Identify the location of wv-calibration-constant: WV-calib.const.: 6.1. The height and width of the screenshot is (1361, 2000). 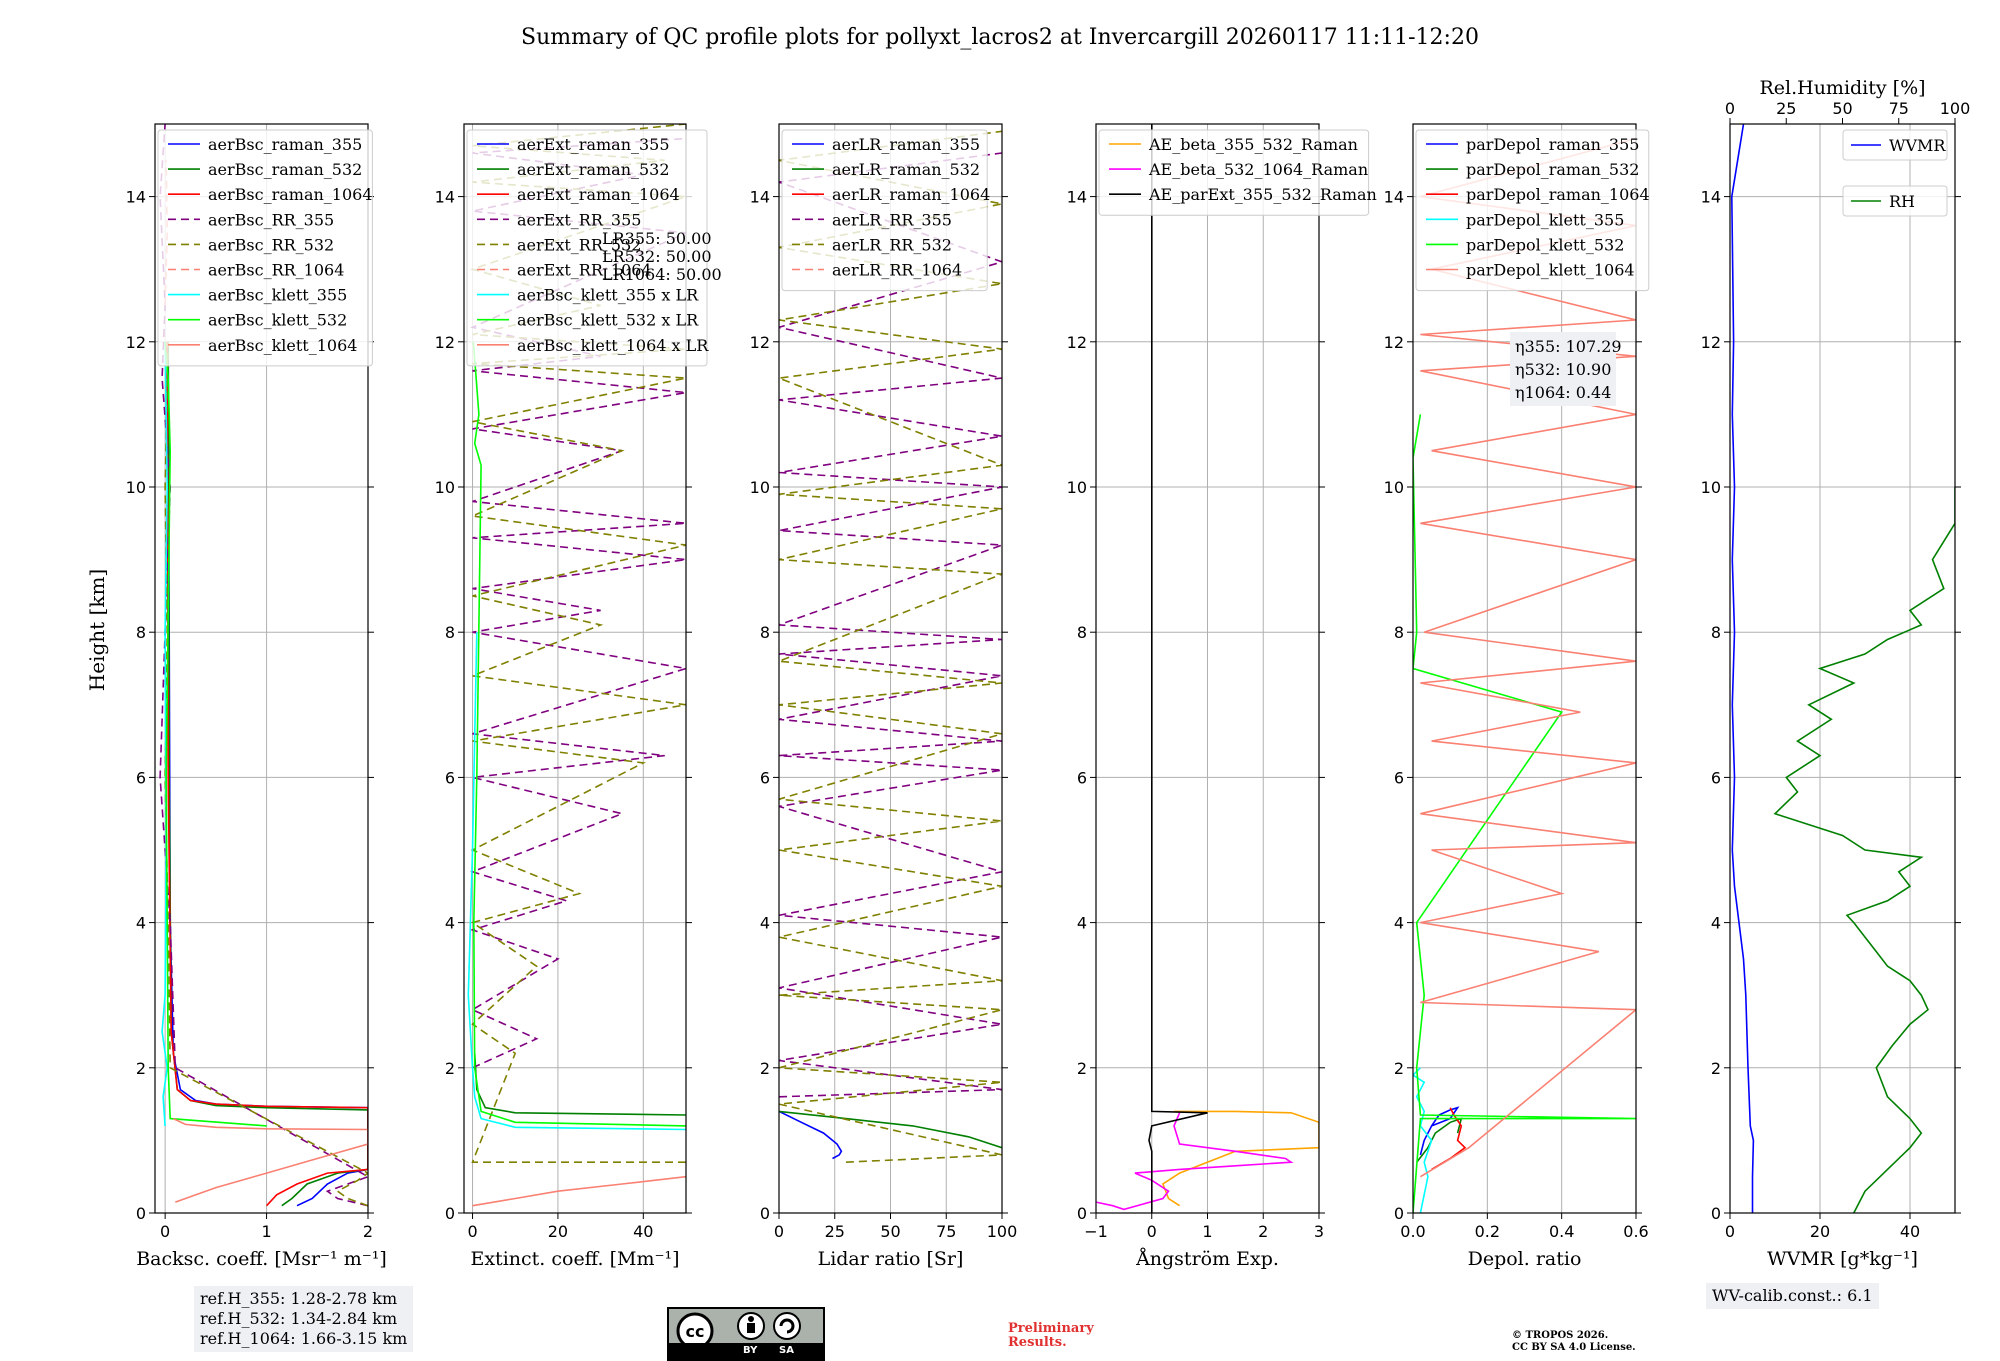
(1792, 1295).